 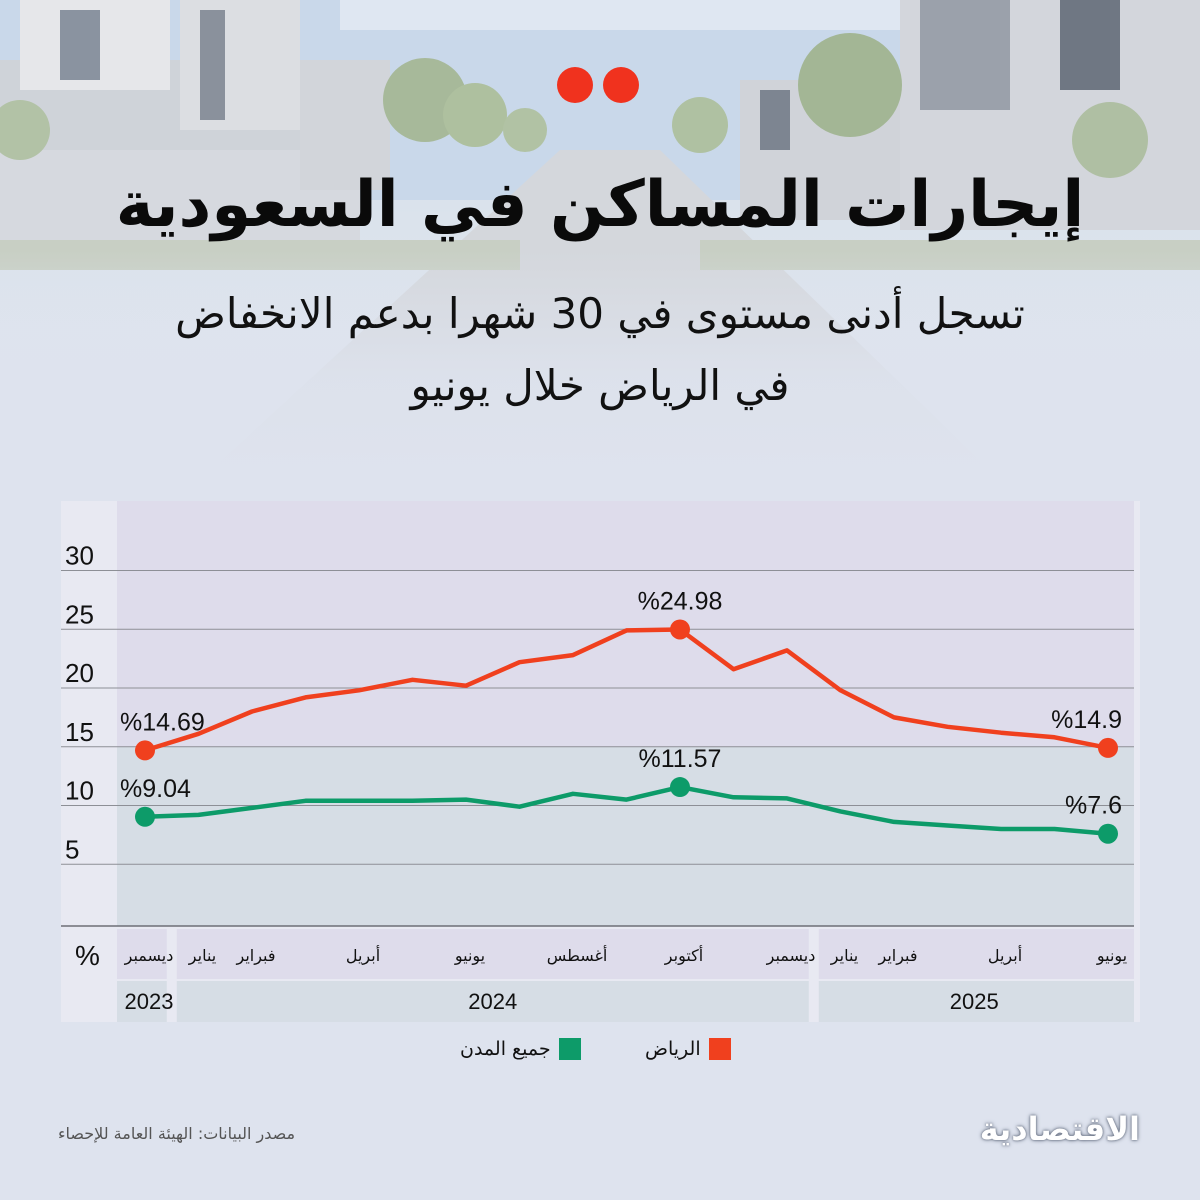 I want to click on x-tick-label: أغسطس, so click(x=577, y=955).